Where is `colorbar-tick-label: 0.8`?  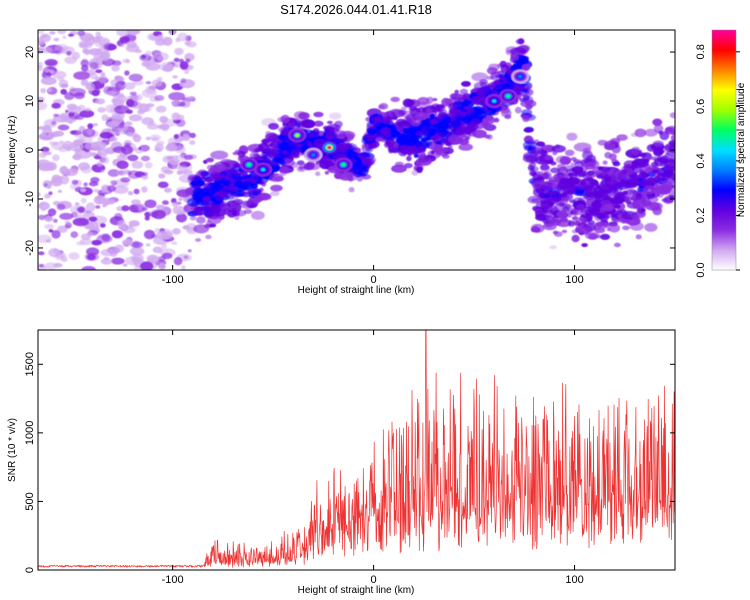 colorbar-tick-label: 0.8 is located at coordinates (701, 51).